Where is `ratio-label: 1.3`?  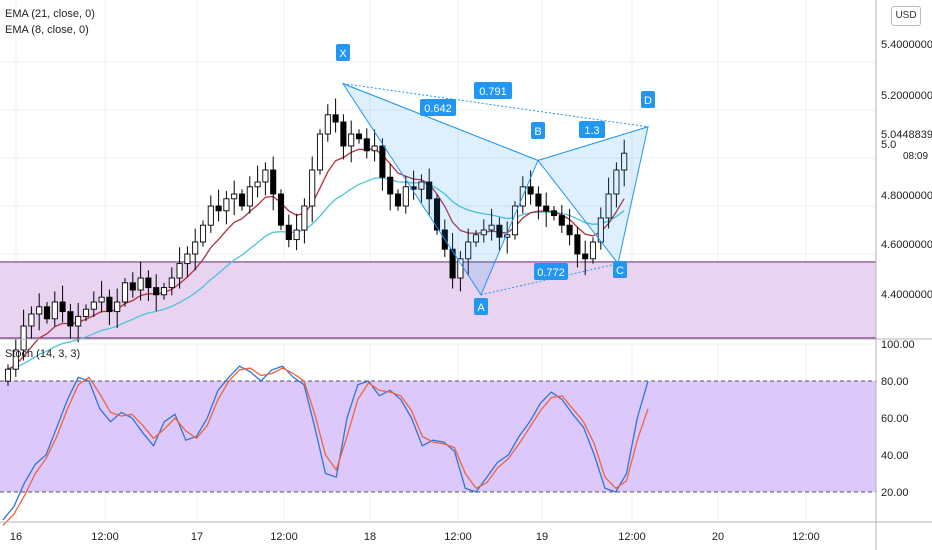
ratio-label: 1.3 is located at coordinates (592, 129).